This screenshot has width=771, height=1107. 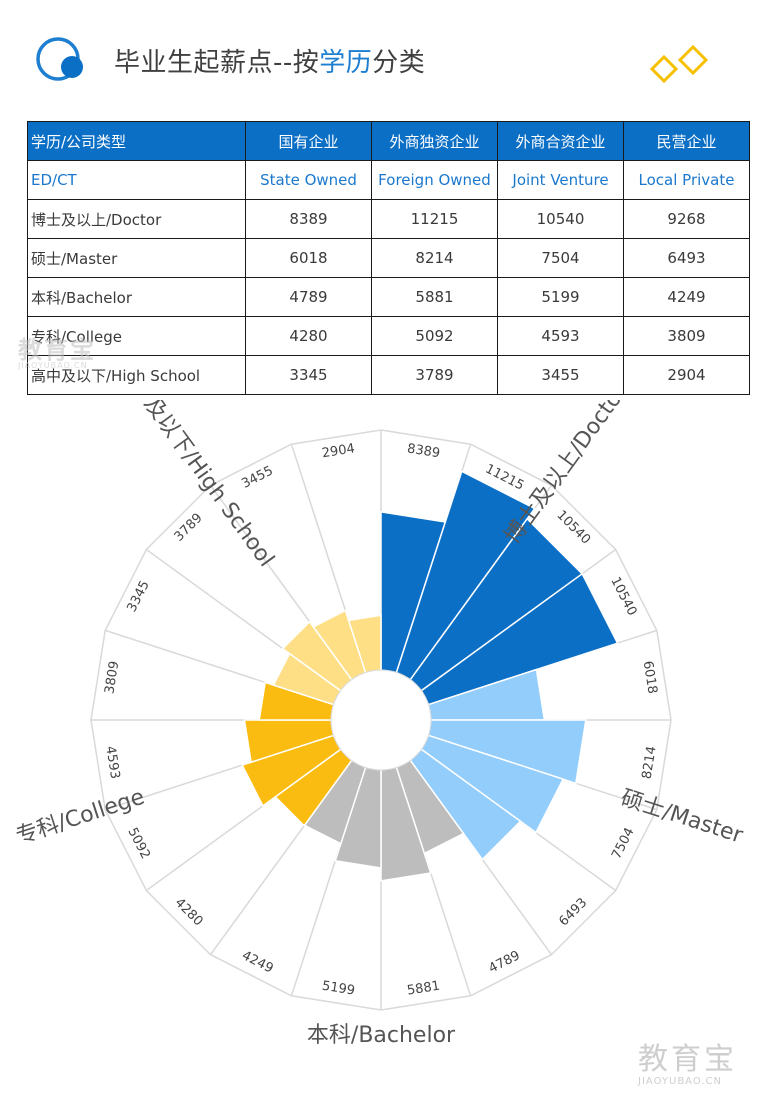 I want to click on chart-group-label: 专科/College, so click(x=80, y=817).